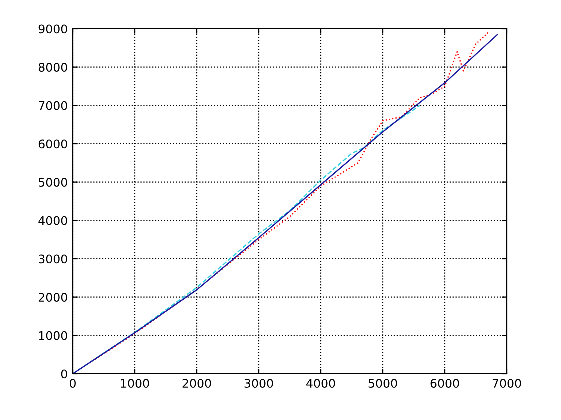 The height and width of the screenshot is (420, 561). I want to click on y-tick-label: 0, so click(64, 374).